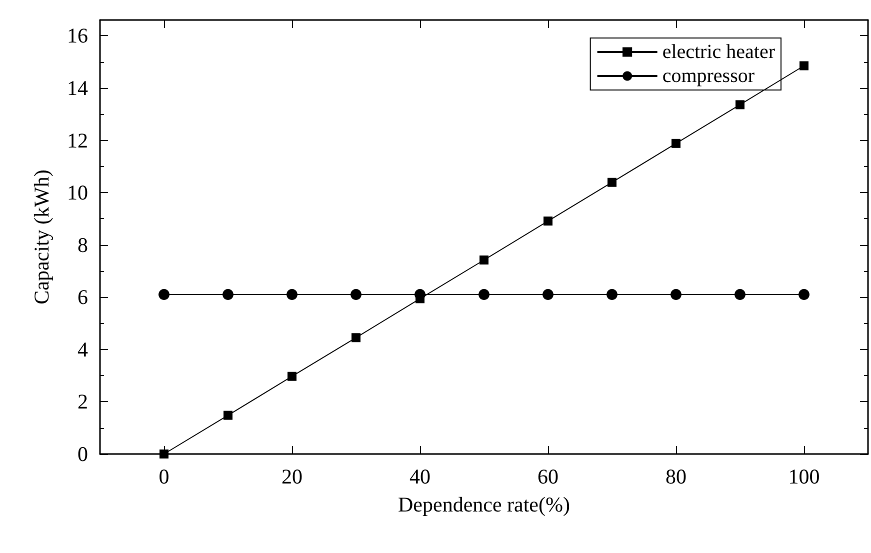  What do you see at coordinates (77, 36) in the screenshot?
I see `y-tick-label: 16` at bounding box center [77, 36].